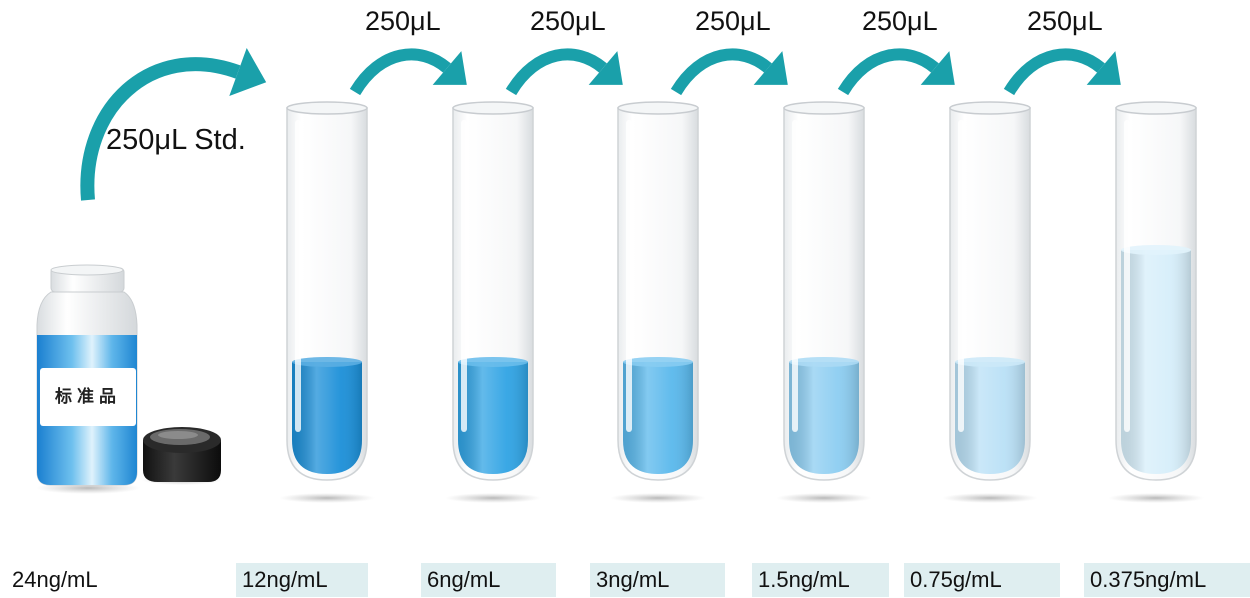 The image size is (1250, 598). What do you see at coordinates (982, 580) in the screenshot?
I see `concentration-label: 0.75g/mL` at bounding box center [982, 580].